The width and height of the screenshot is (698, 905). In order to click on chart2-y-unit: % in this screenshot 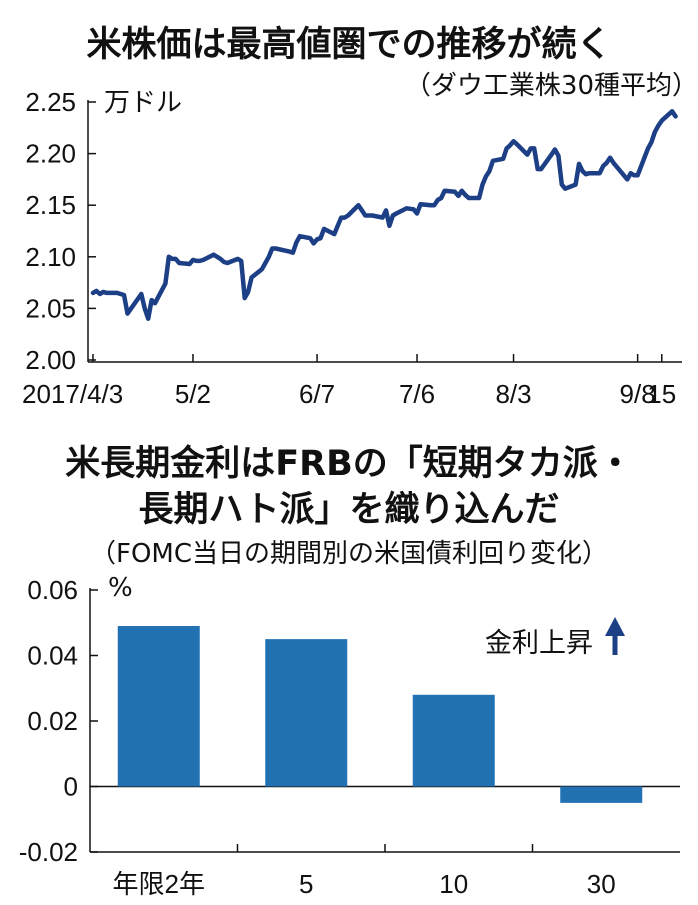, I will do `click(120, 588)`.